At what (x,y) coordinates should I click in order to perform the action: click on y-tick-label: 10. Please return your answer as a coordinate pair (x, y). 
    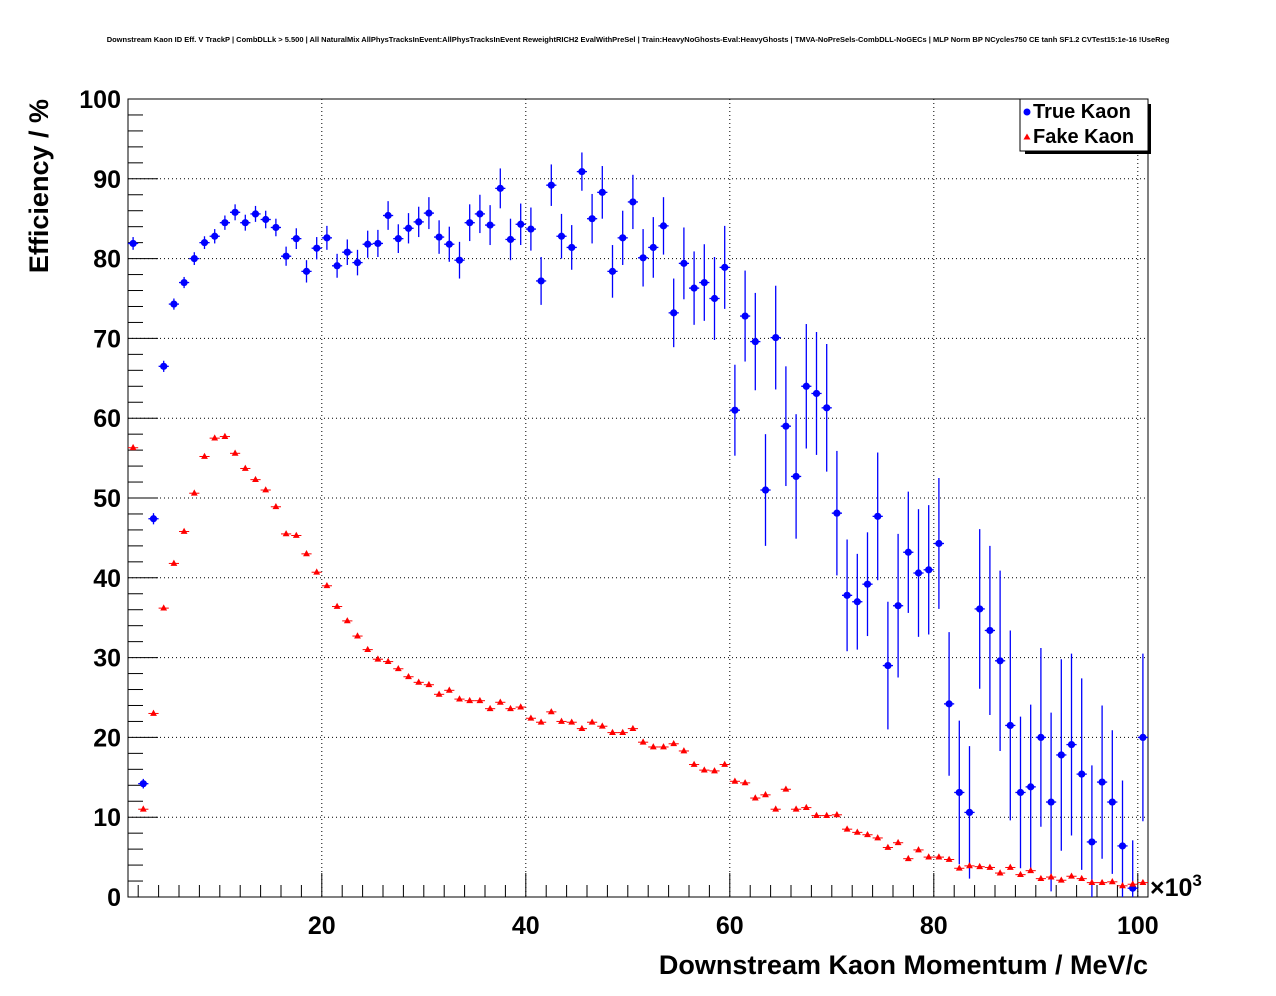
    Looking at the image, I should click on (107, 818).